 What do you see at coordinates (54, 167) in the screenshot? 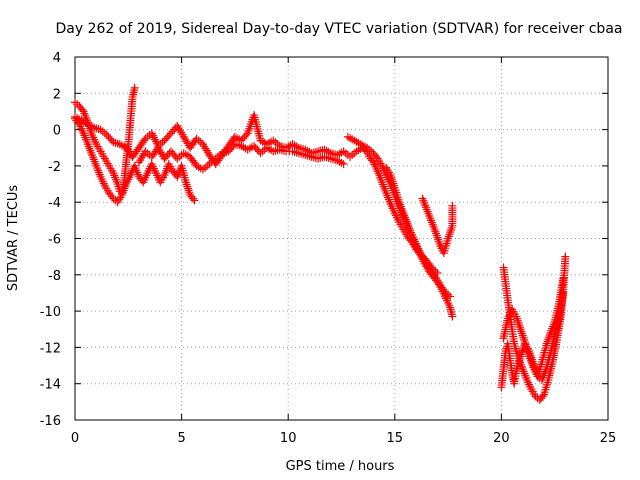
I see `y-tick-label: -2` at bounding box center [54, 167].